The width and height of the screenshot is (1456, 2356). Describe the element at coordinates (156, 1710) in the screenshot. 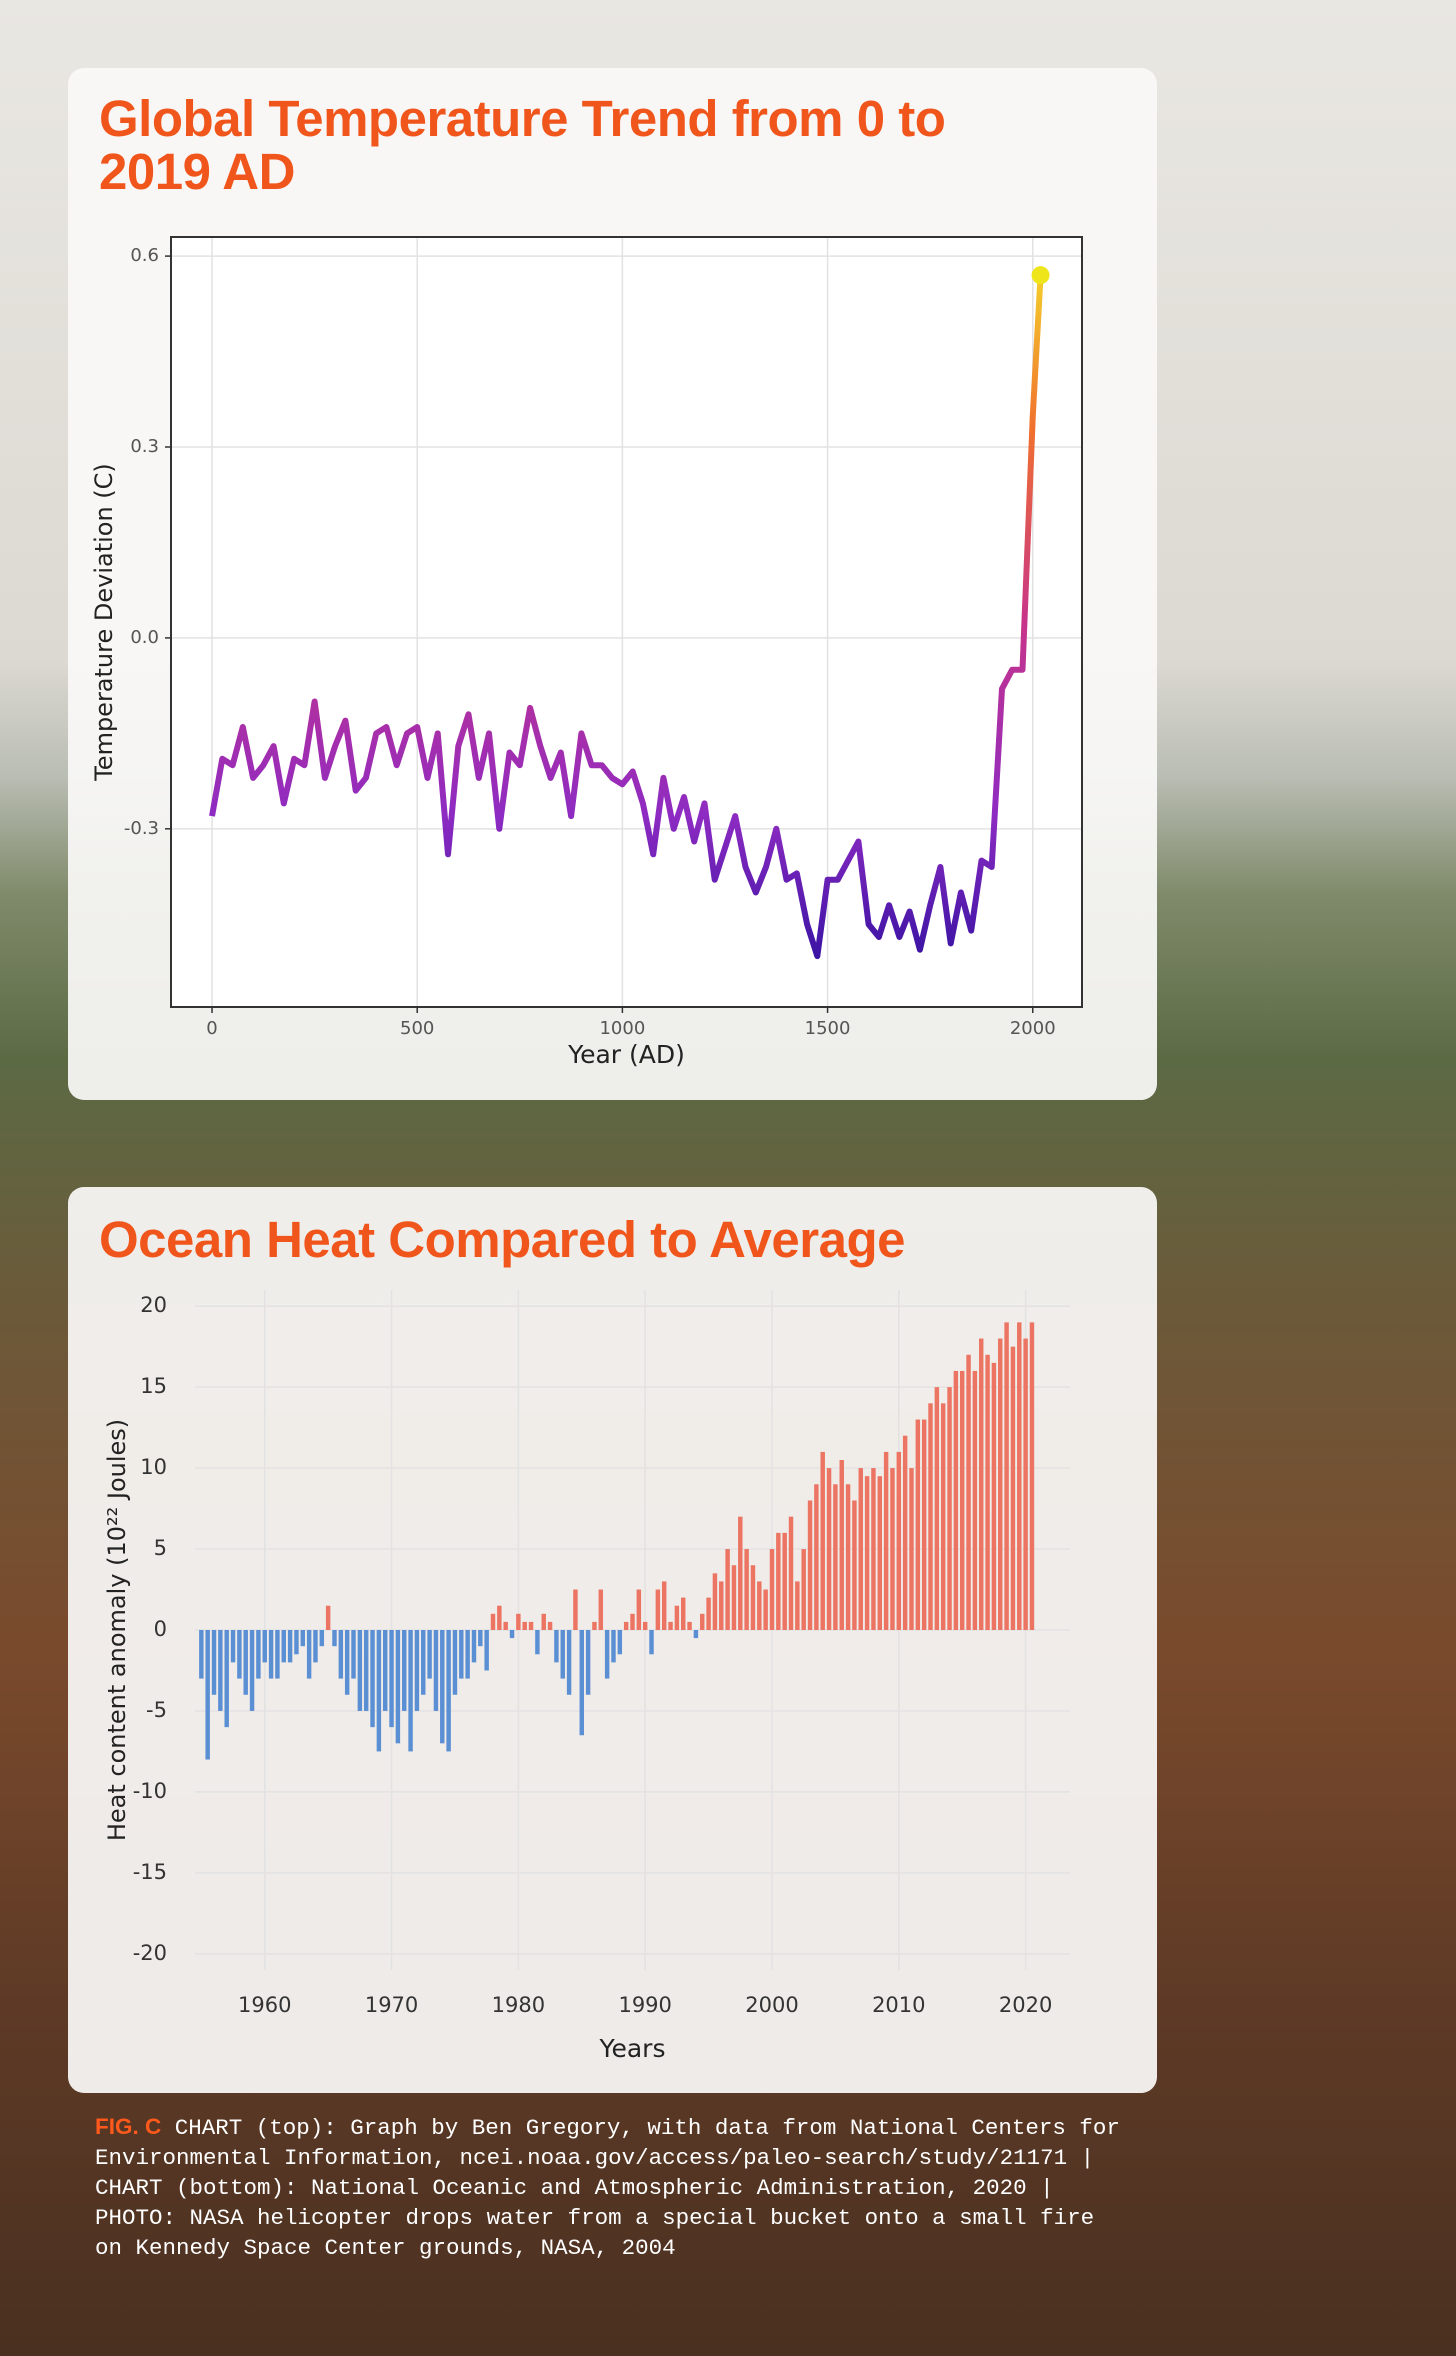

I see `y-tick-label: -5` at that location.